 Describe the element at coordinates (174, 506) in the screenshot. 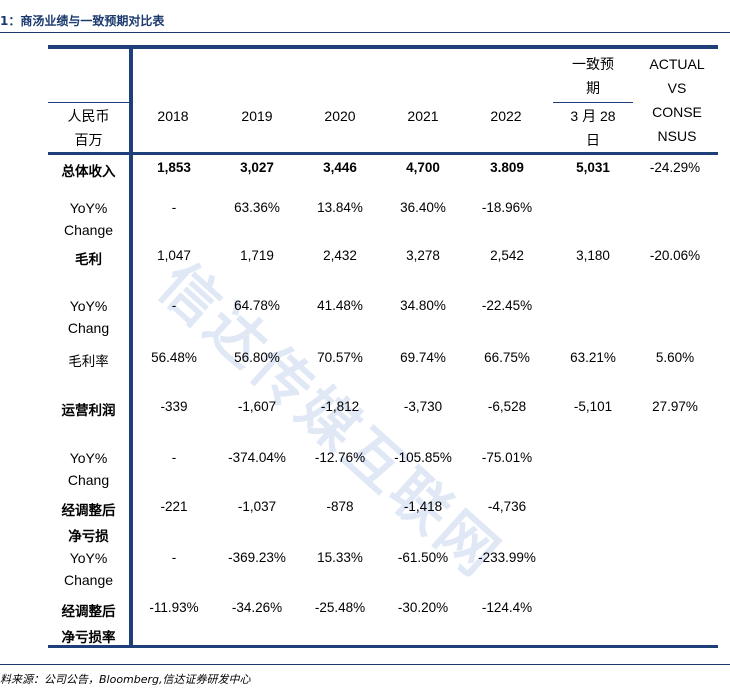

I see `table-cell: -221` at that location.